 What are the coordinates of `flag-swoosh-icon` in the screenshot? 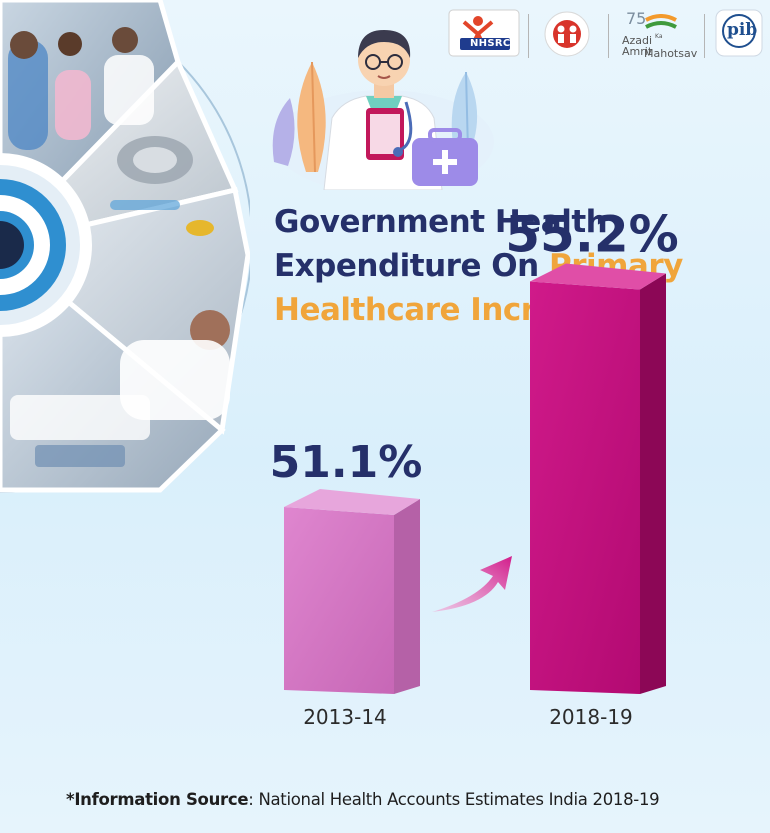 It's located at (661, 21).